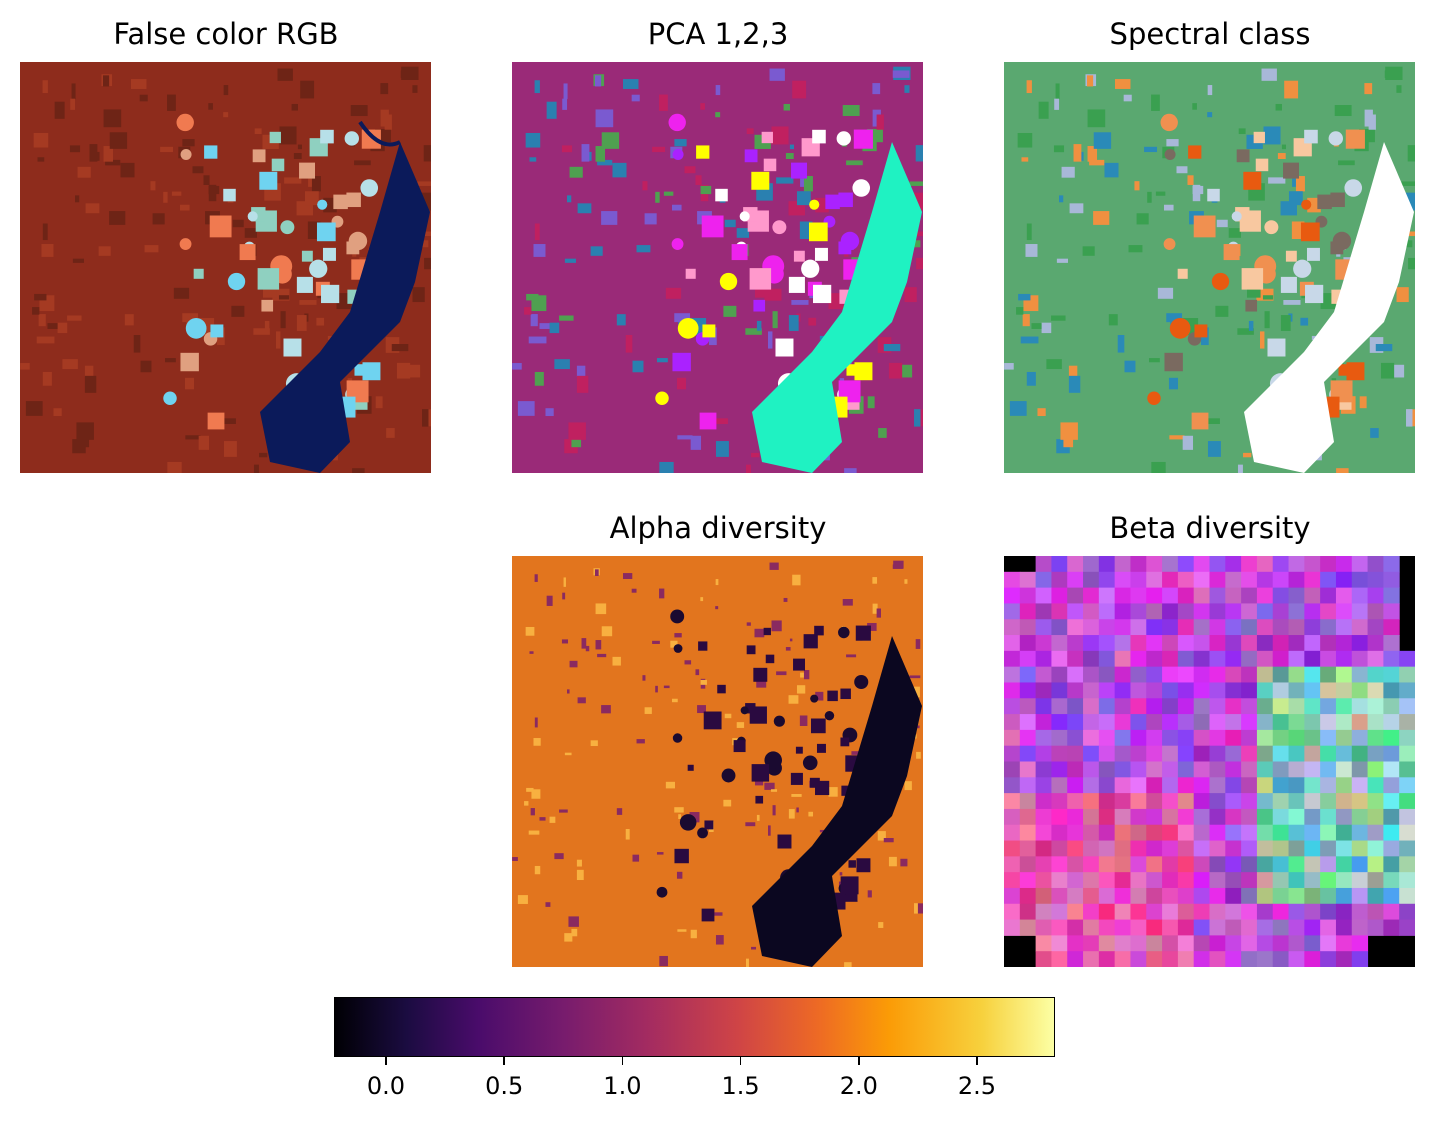 The width and height of the screenshot is (1435, 1125). What do you see at coordinates (859, 1061) in the screenshot?
I see `colorbar-tick` at bounding box center [859, 1061].